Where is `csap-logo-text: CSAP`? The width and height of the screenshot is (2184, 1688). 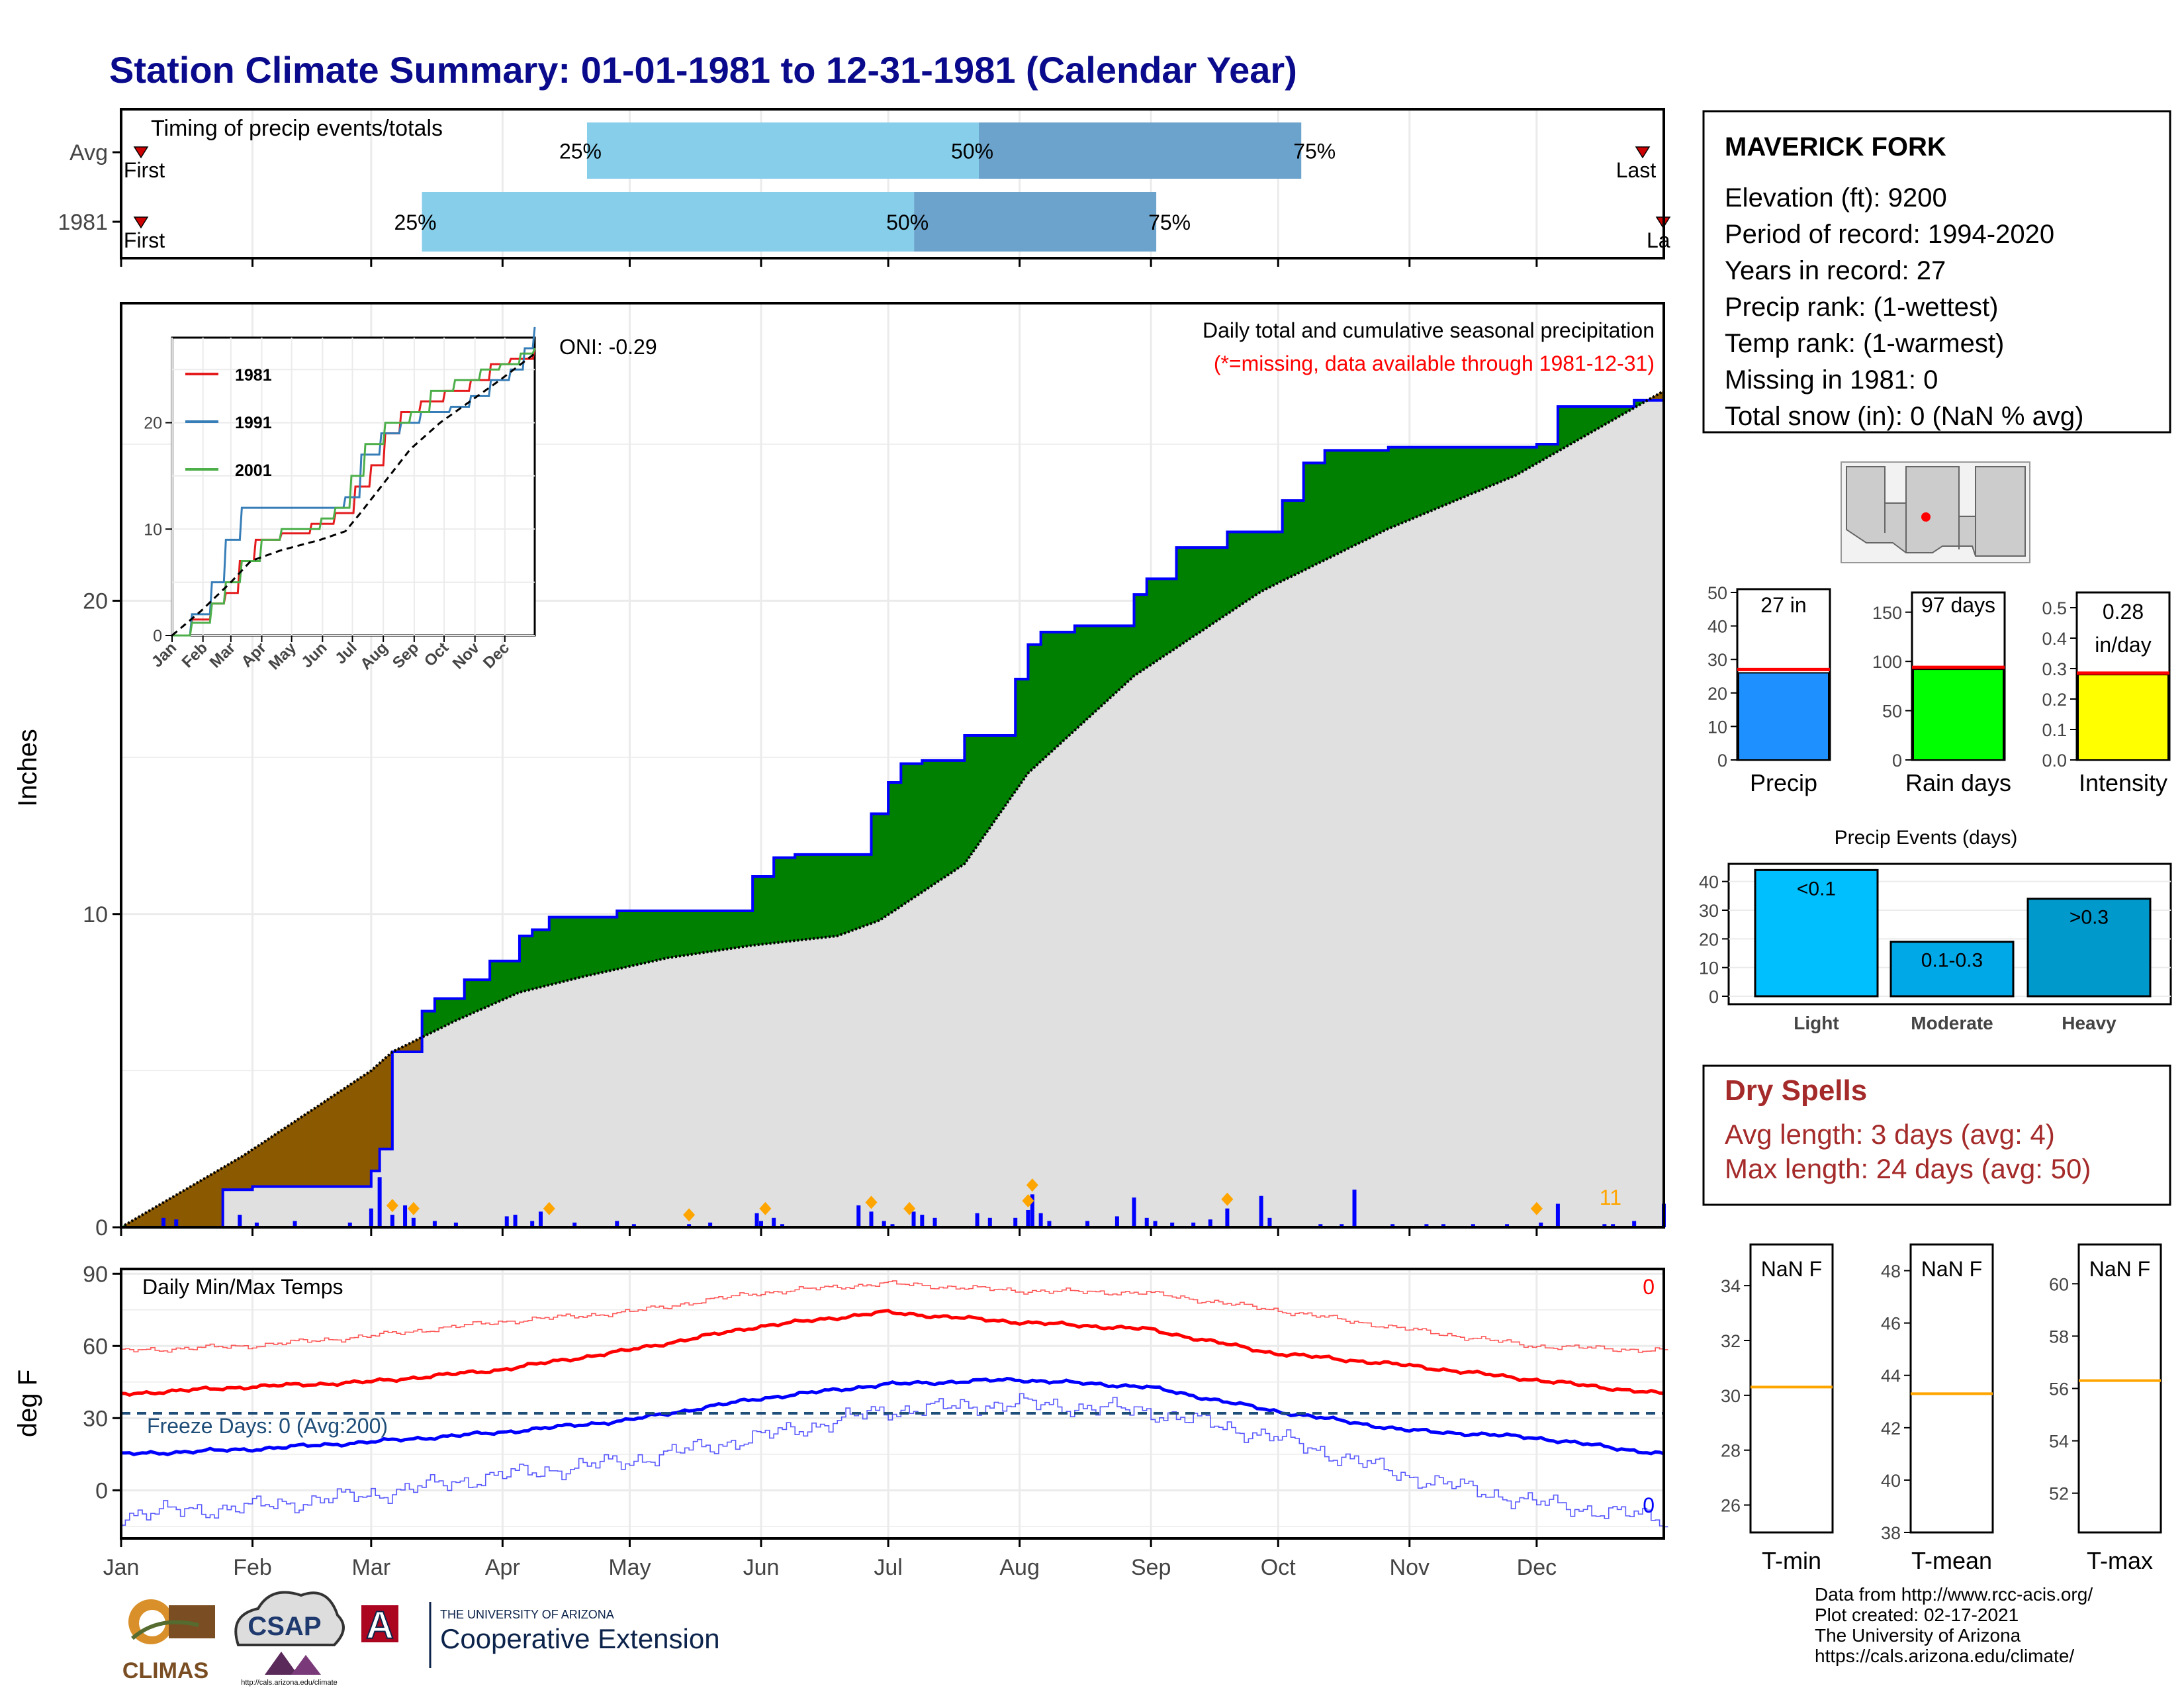 csap-logo-text: CSAP is located at coordinates (284, 1626).